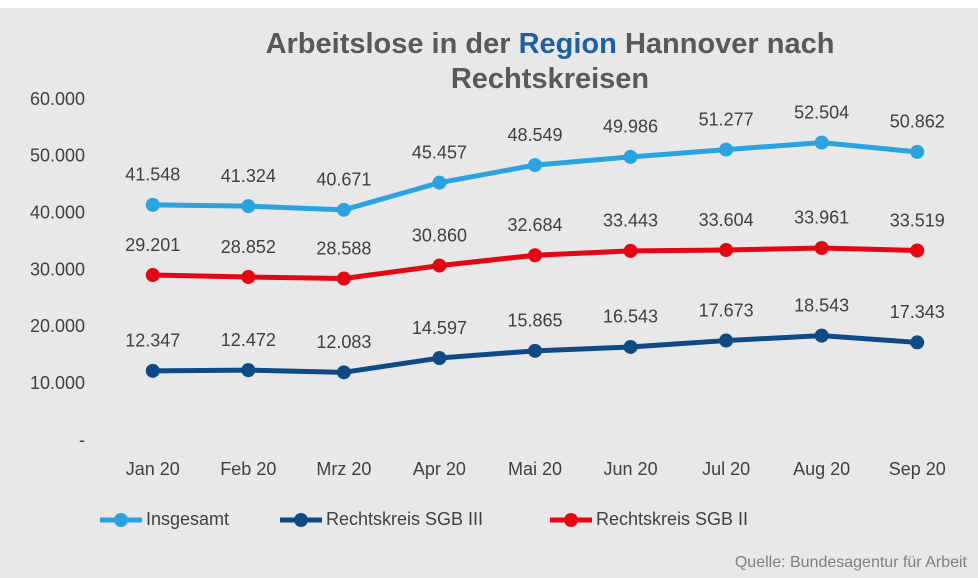 Image resolution: width=978 pixels, height=578 pixels. Describe the element at coordinates (821, 218) in the screenshot. I see `data-label: 33.961` at that location.